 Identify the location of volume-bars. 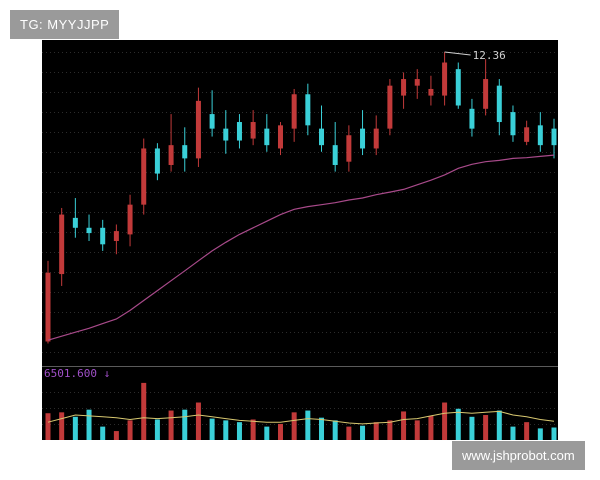
(301, 411).